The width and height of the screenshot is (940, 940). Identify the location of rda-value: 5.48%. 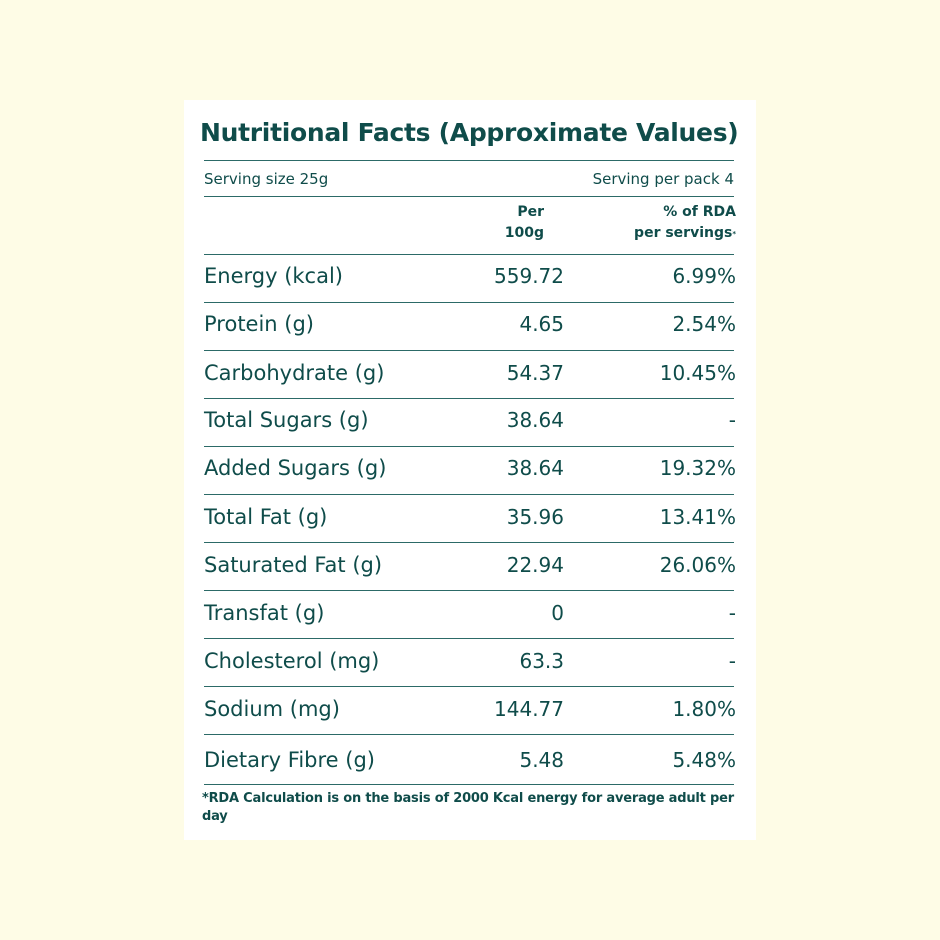
(704, 760).